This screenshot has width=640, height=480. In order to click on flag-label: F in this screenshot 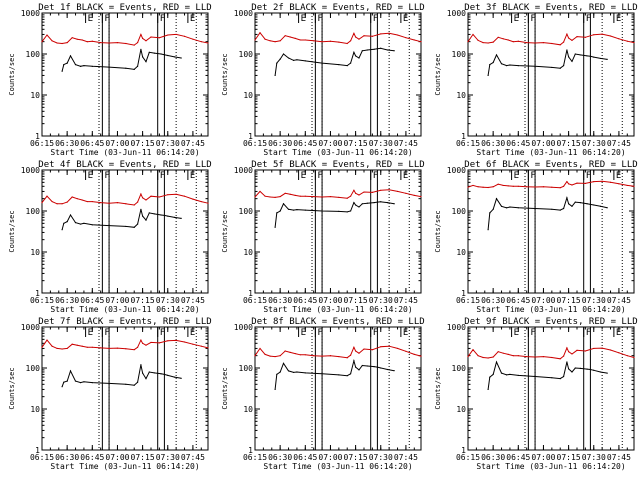, I will do `click(319, 333)`.